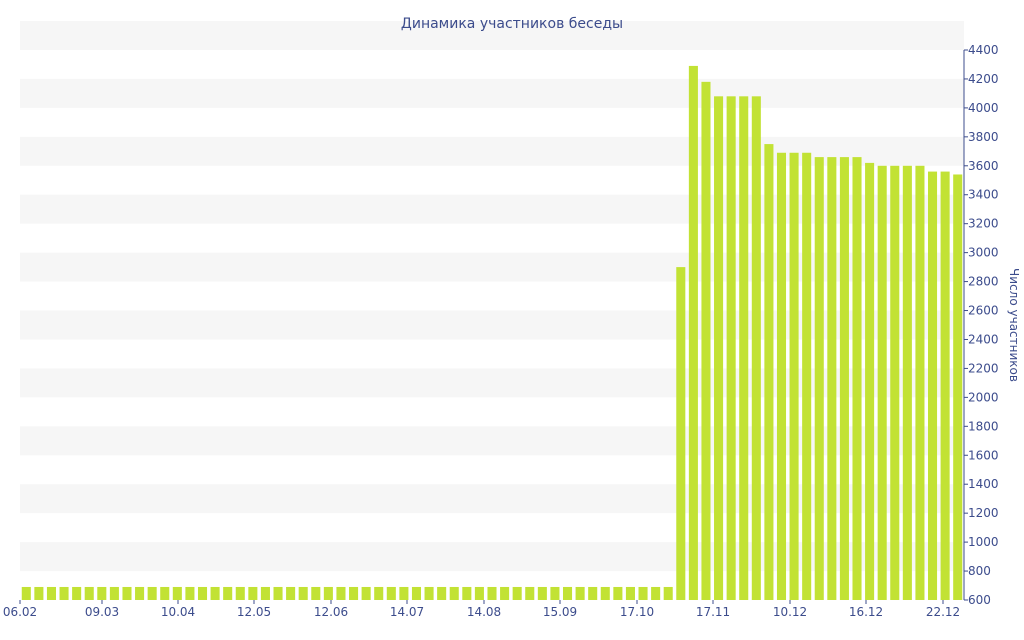 The width and height of the screenshot is (1024, 640). I want to click on y-tick-label: 3000, so click(983, 253).